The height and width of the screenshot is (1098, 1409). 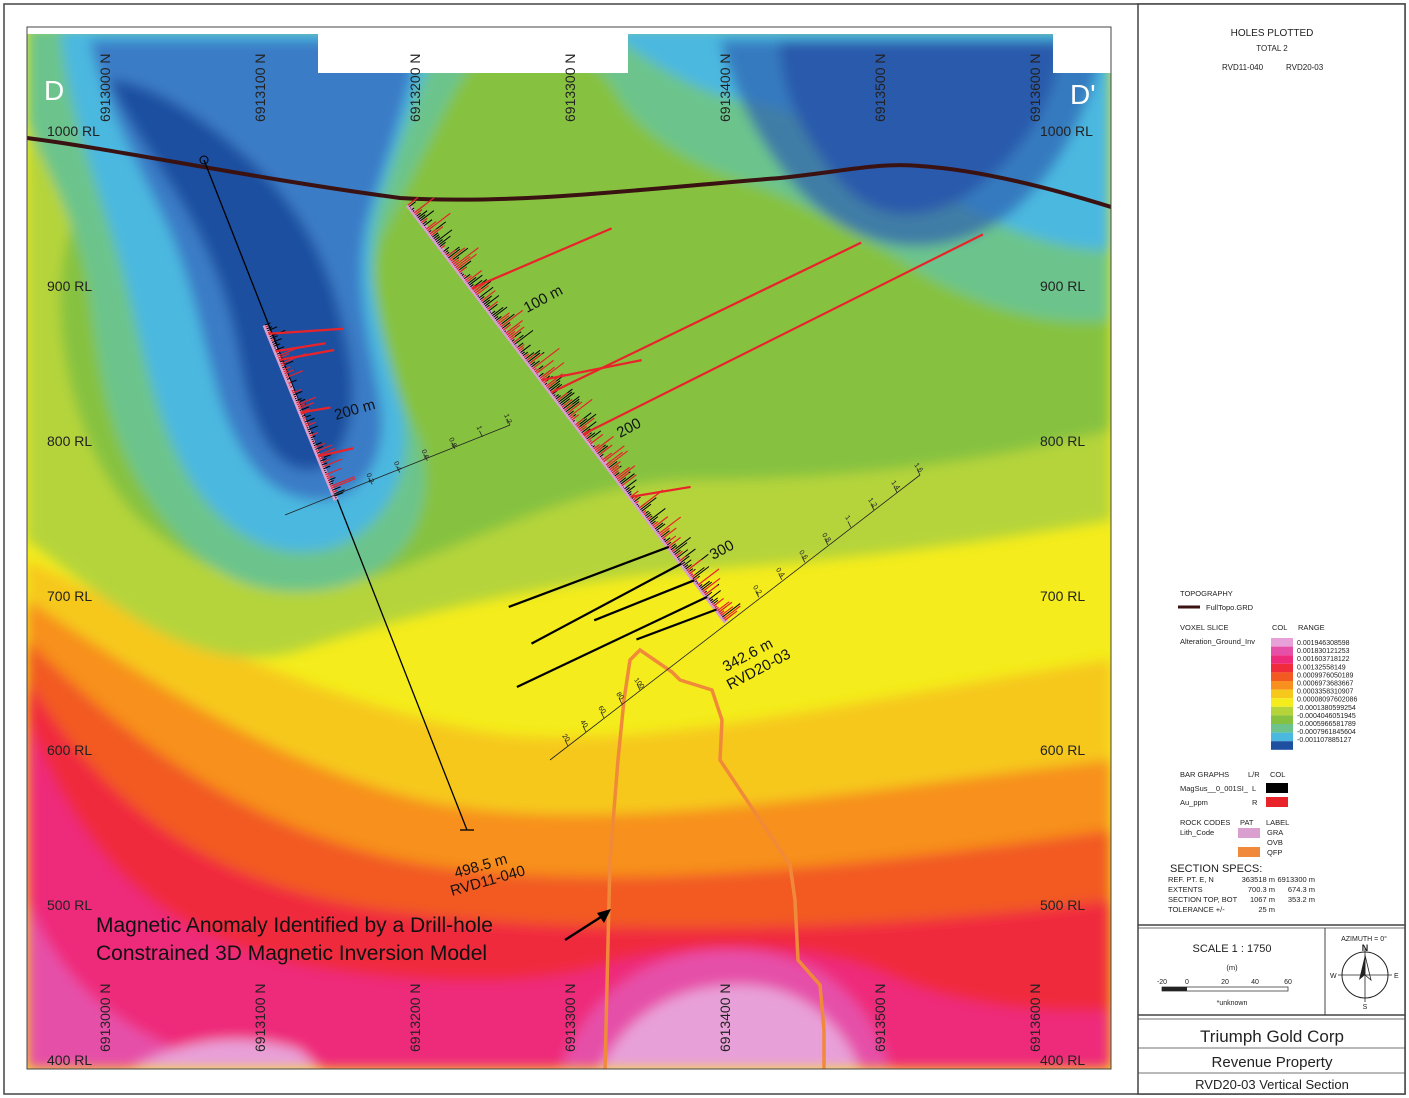 What do you see at coordinates (1333, 976) in the screenshot?
I see `compass-w: W` at bounding box center [1333, 976].